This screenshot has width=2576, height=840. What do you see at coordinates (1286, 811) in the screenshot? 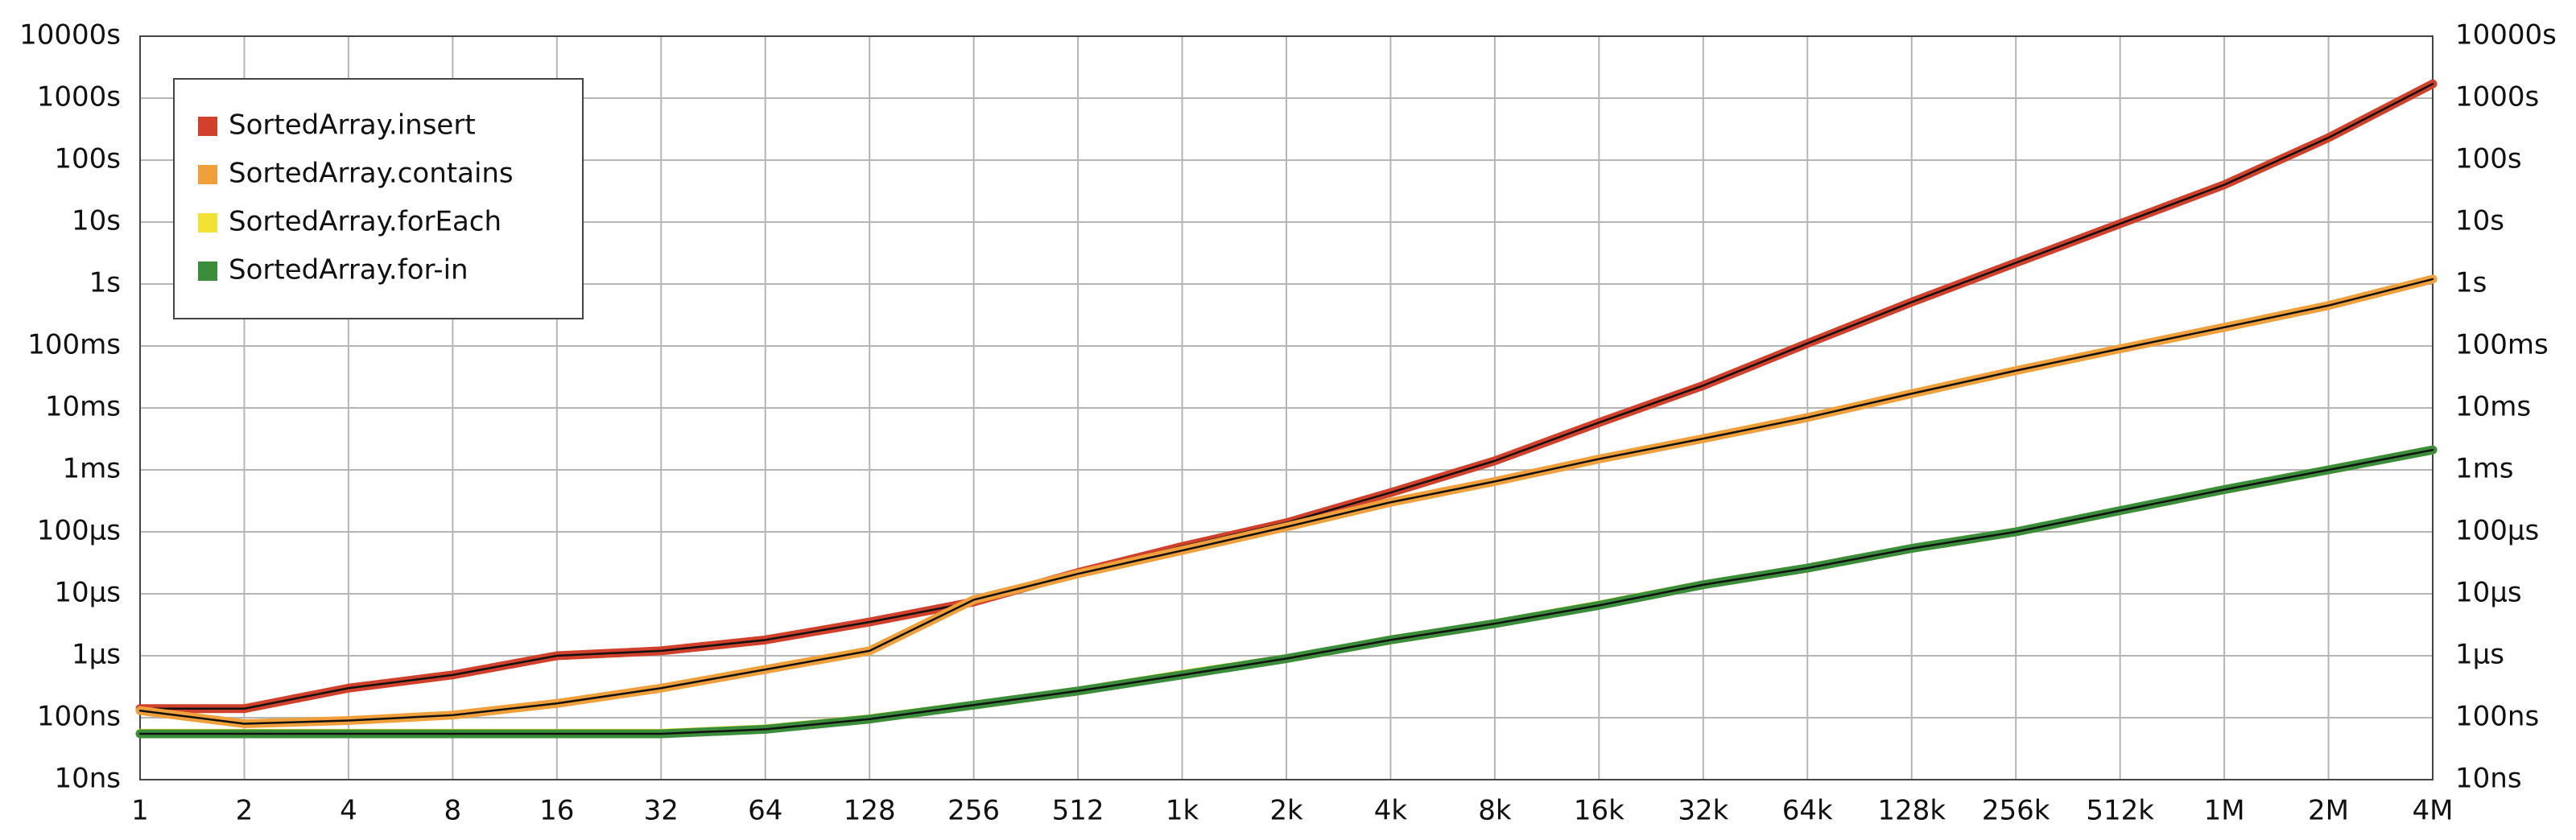
I see `x-tick-label: 2k` at bounding box center [1286, 811].